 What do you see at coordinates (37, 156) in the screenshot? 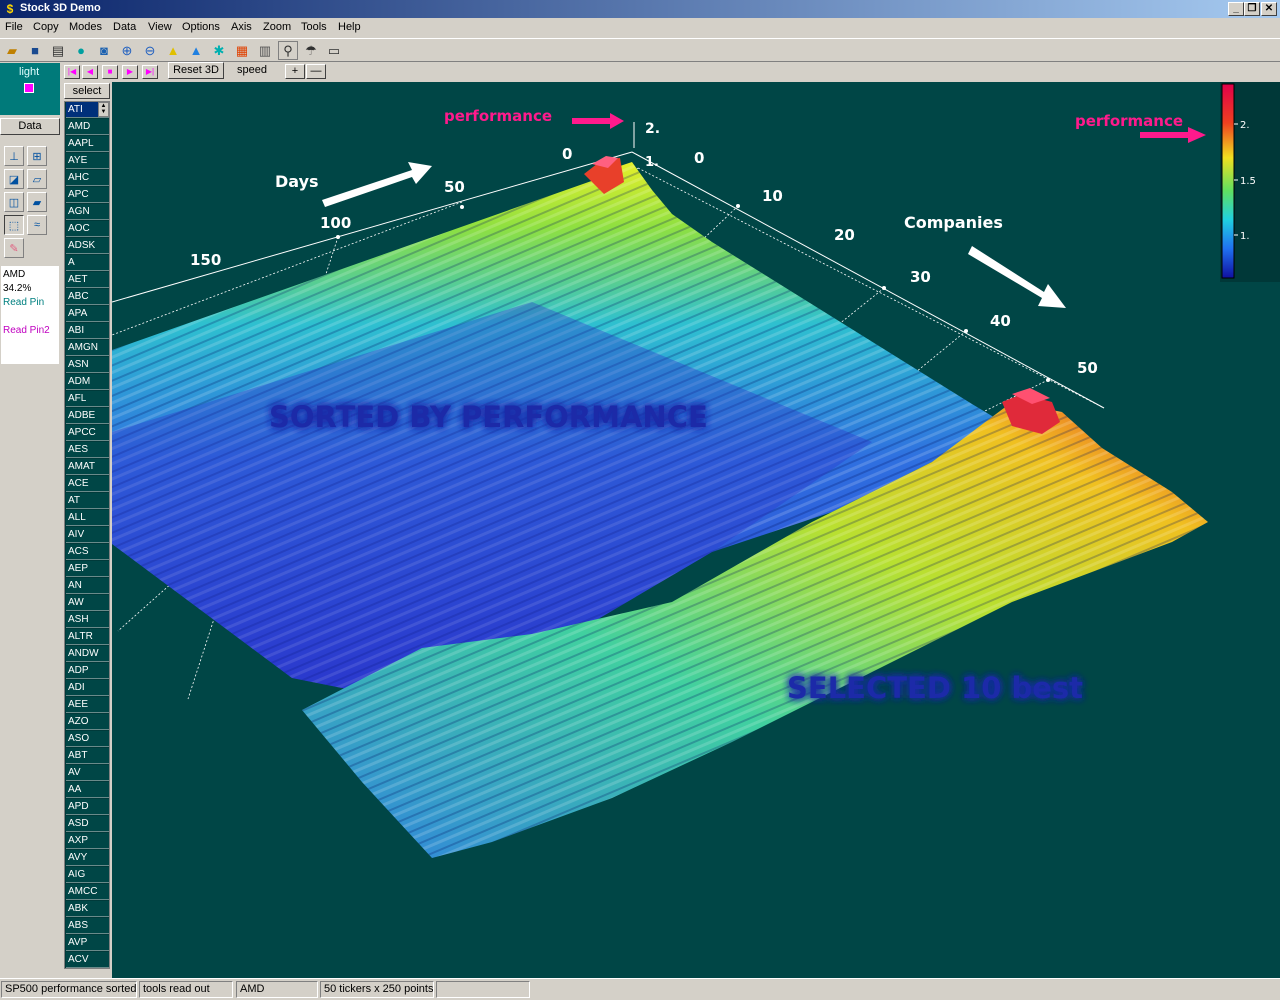
I see `axis-y-tool-icon: ⊞` at bounding box center [37, 156].